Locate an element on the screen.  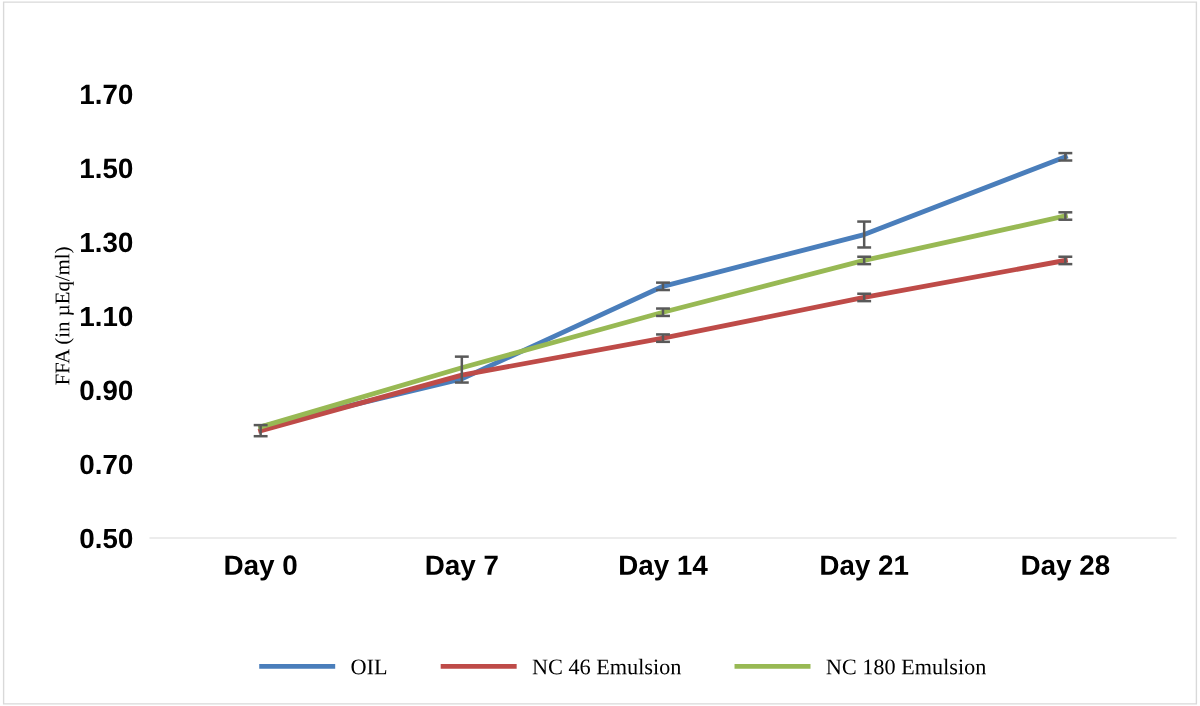
y-tick-label: 1.30 is located at coordinates (107, 242).